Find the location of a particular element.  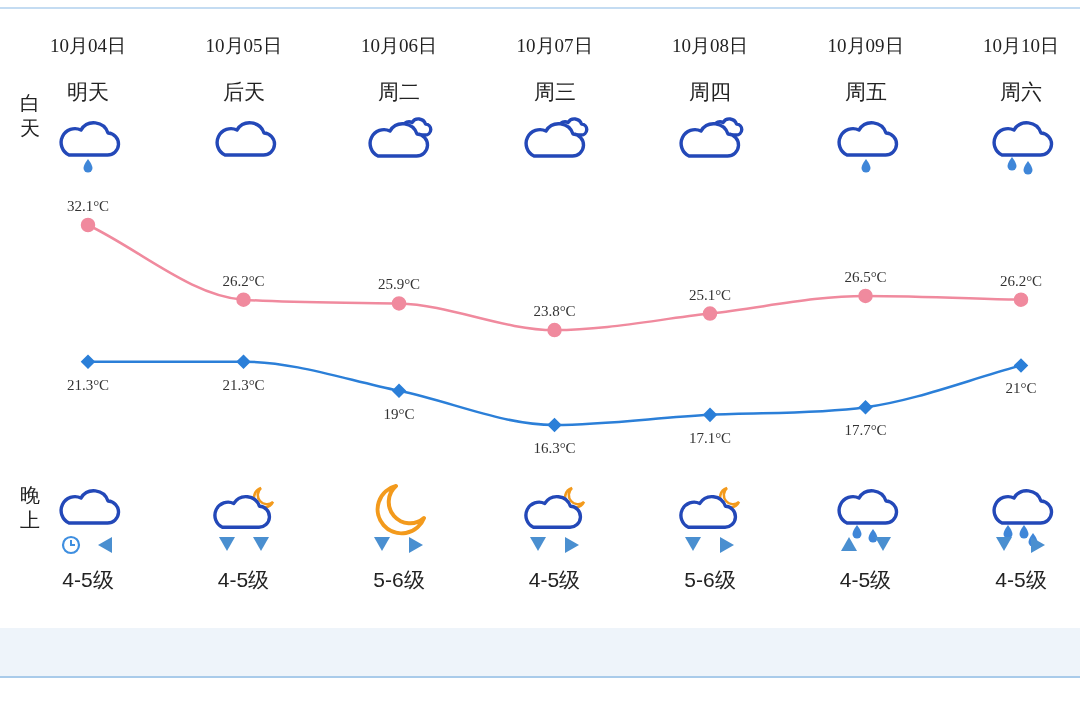

text: 周三 is located at coordinates (554, 91).